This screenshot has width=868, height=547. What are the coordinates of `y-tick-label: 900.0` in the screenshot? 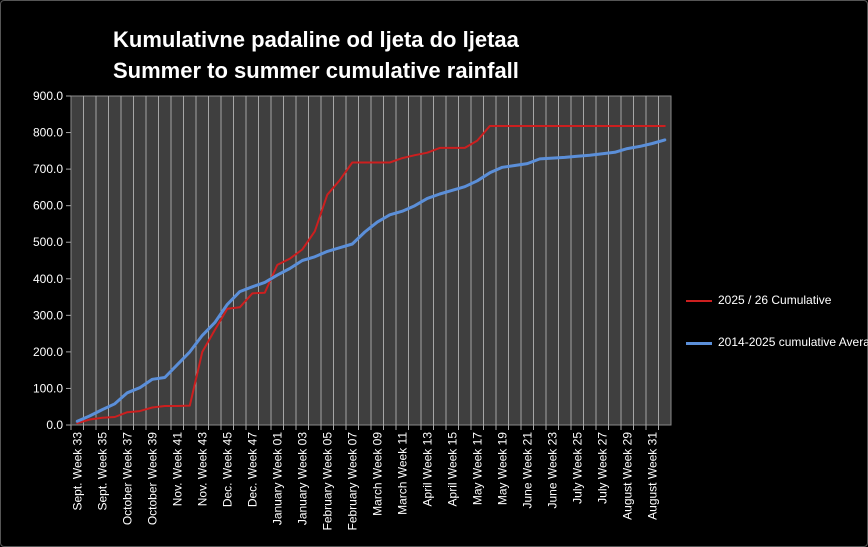 It's located at (48, 96).